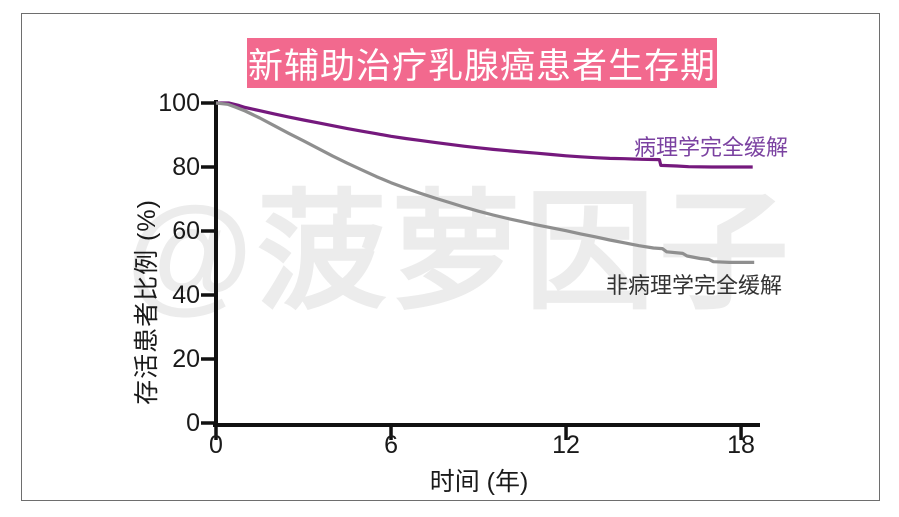 The image size is (899, 517). I want to click on series-label-non-pcr: 非病理学完全缓解, so click(694, 285).